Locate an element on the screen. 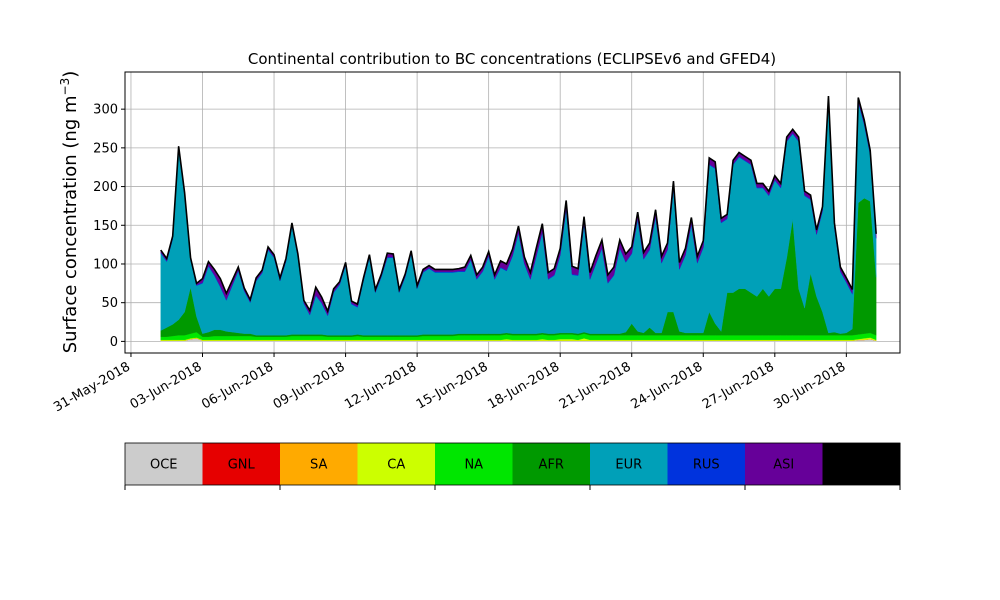  legend-label-asi: ASI is located at coordinates (783, 465).